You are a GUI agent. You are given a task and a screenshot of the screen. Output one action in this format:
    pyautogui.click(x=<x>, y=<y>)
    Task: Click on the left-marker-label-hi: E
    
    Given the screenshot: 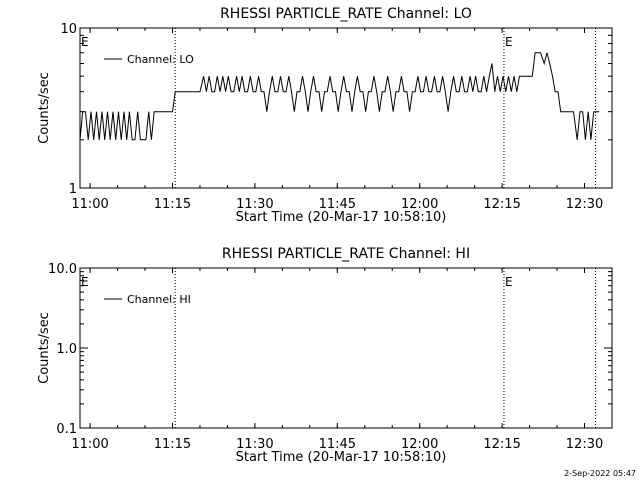 What is the action you would take?
    pyautogui.click(x=85, y=282)
    